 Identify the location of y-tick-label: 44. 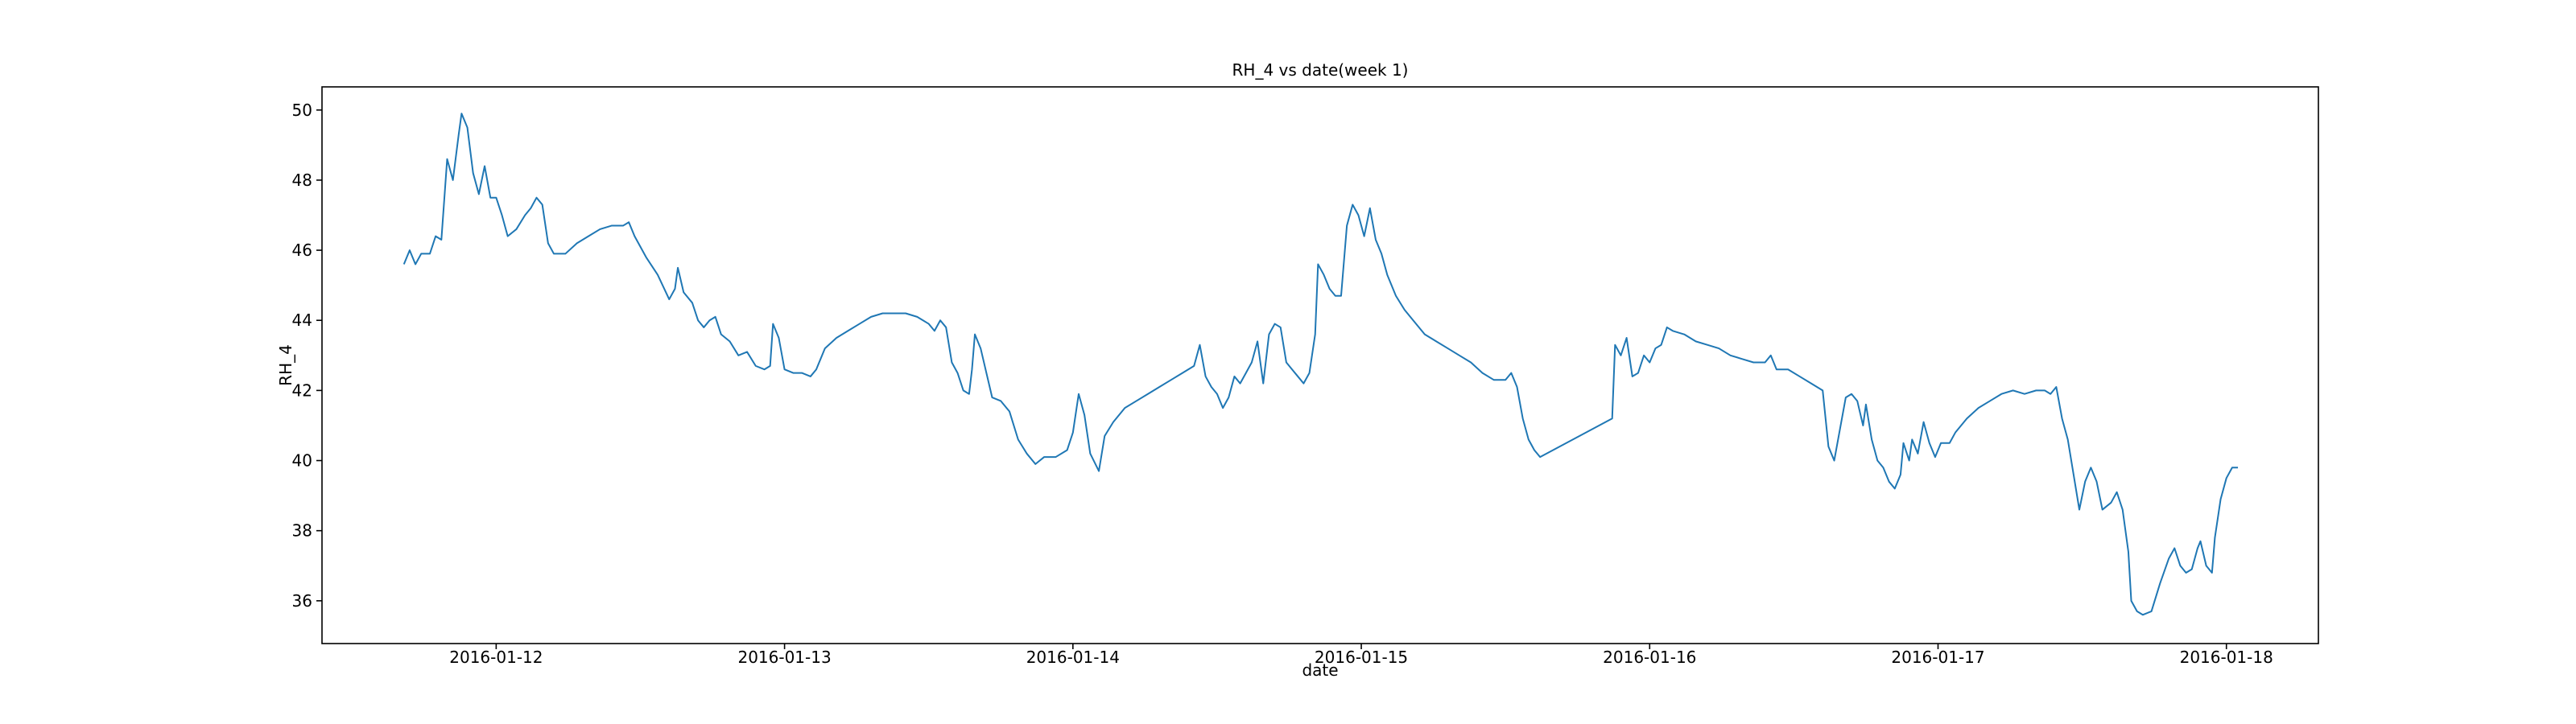
(302, 320).